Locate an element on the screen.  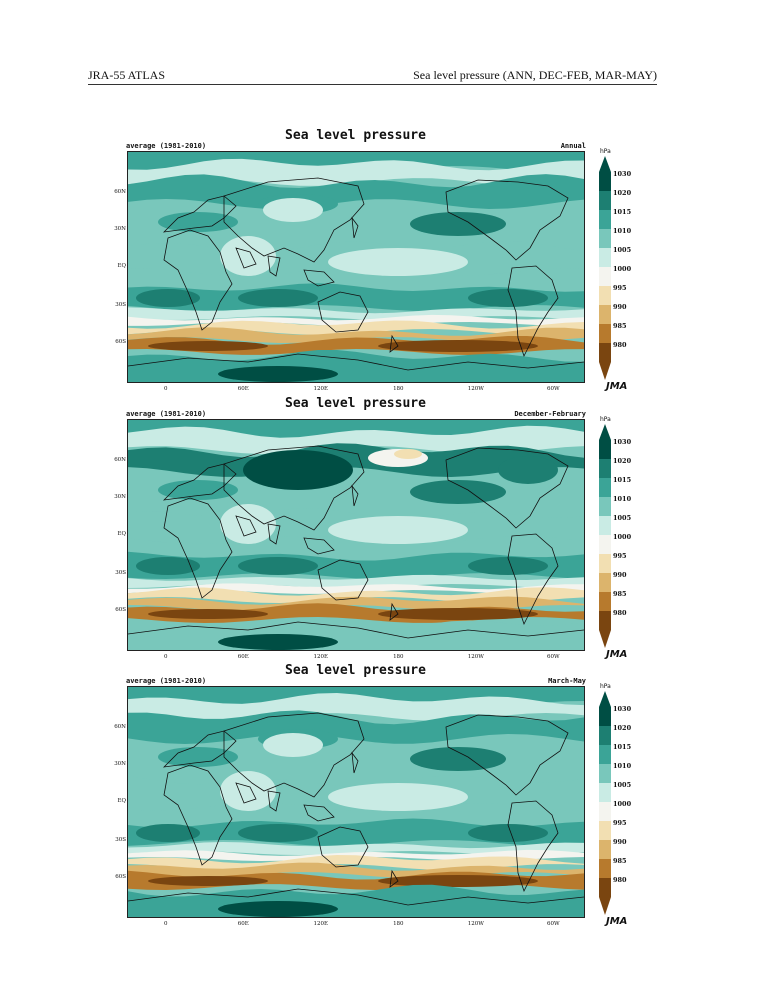
averaging-period: average (1981-2010) is located at coordinates (166, 146).